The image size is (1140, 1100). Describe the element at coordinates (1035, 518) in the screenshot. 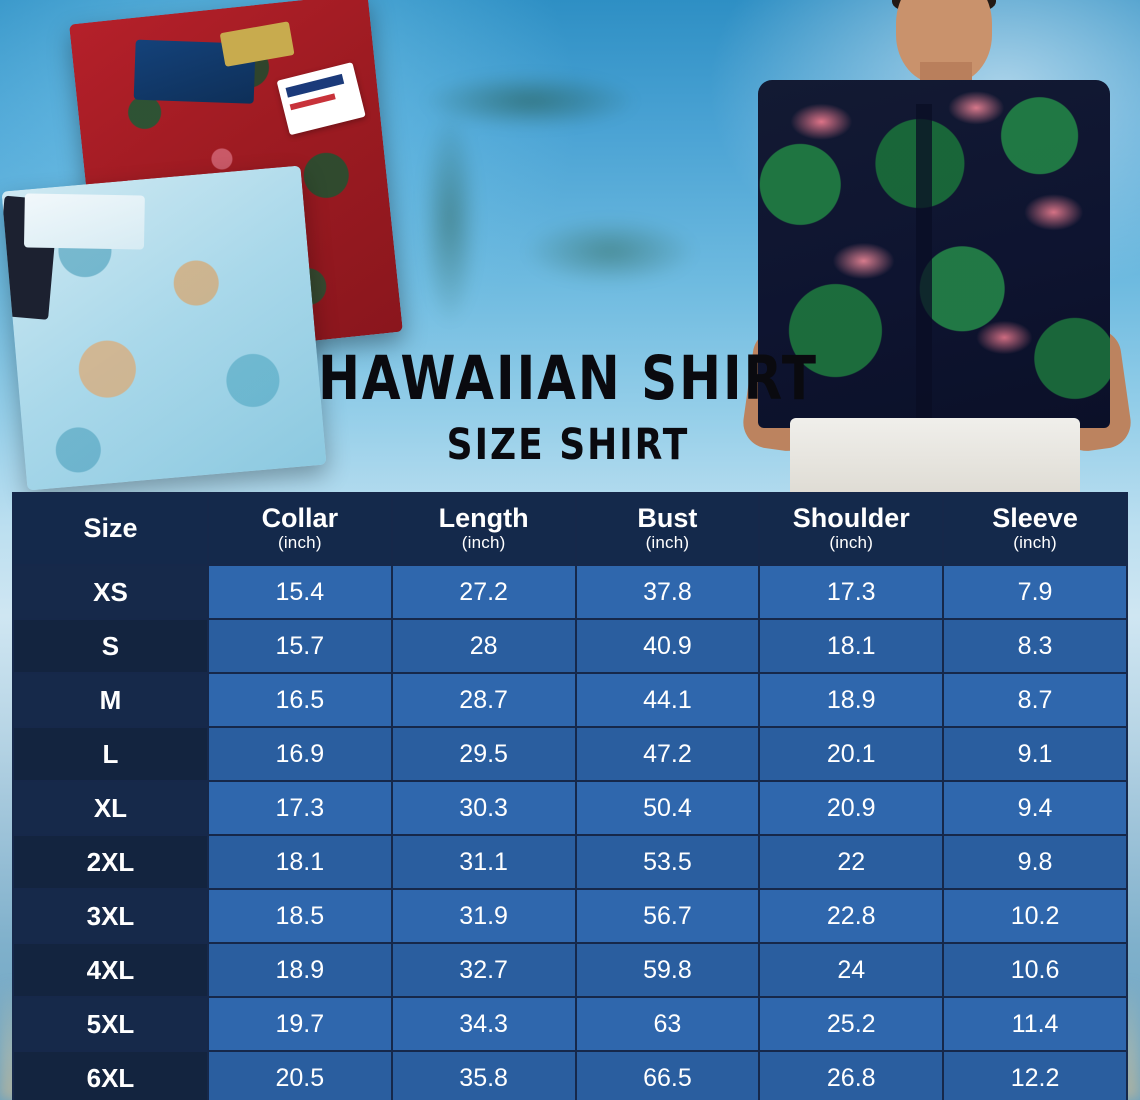

I see `header-sleeve-label: Sleeve` at that location.